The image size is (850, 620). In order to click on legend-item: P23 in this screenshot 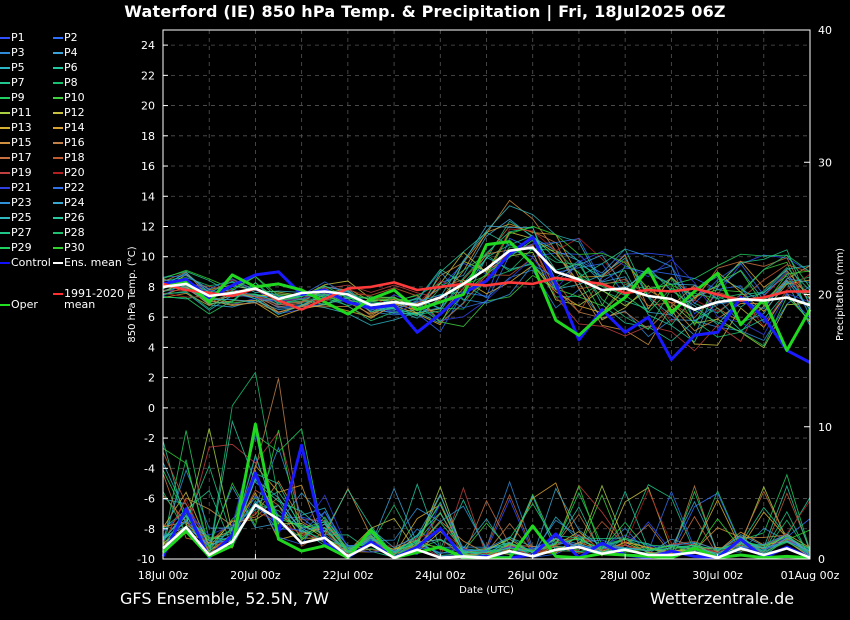, I will do `click(16, 203)`.